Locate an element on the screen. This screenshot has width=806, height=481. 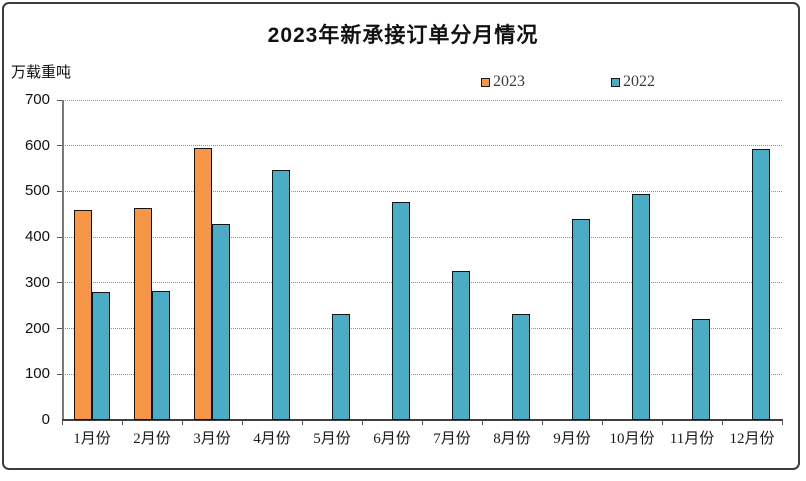
bar-2022-5月份 is located at coordinates (341, 367).